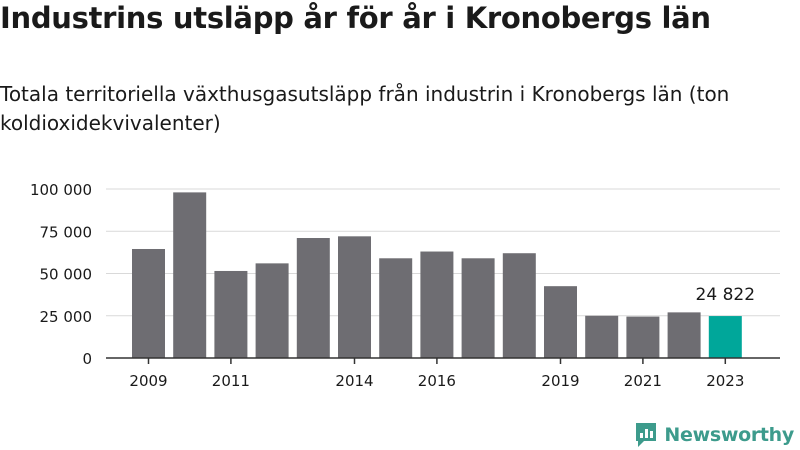 This screenshot has height=450, width=800. I want to click on newsworthy-brand: Newsworthy, so click(714, 435).